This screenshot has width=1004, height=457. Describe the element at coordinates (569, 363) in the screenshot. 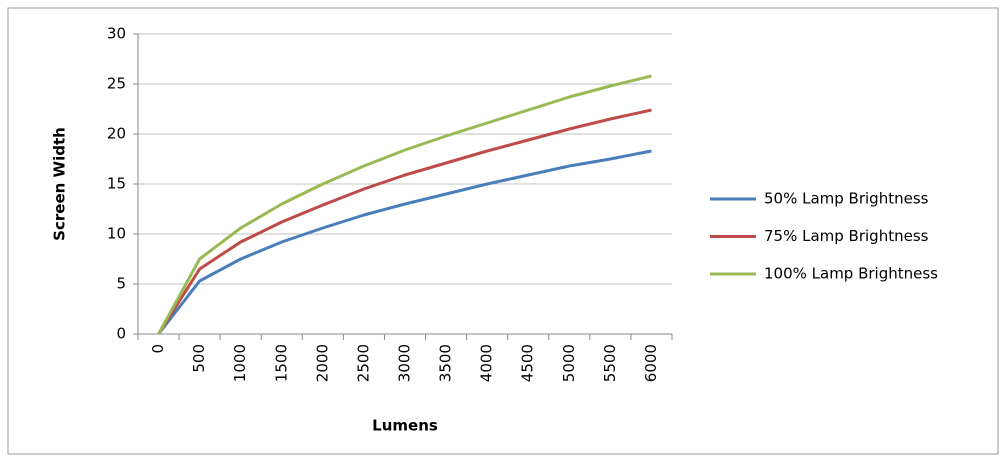

I see `x-tick-label: 5000` at that location.